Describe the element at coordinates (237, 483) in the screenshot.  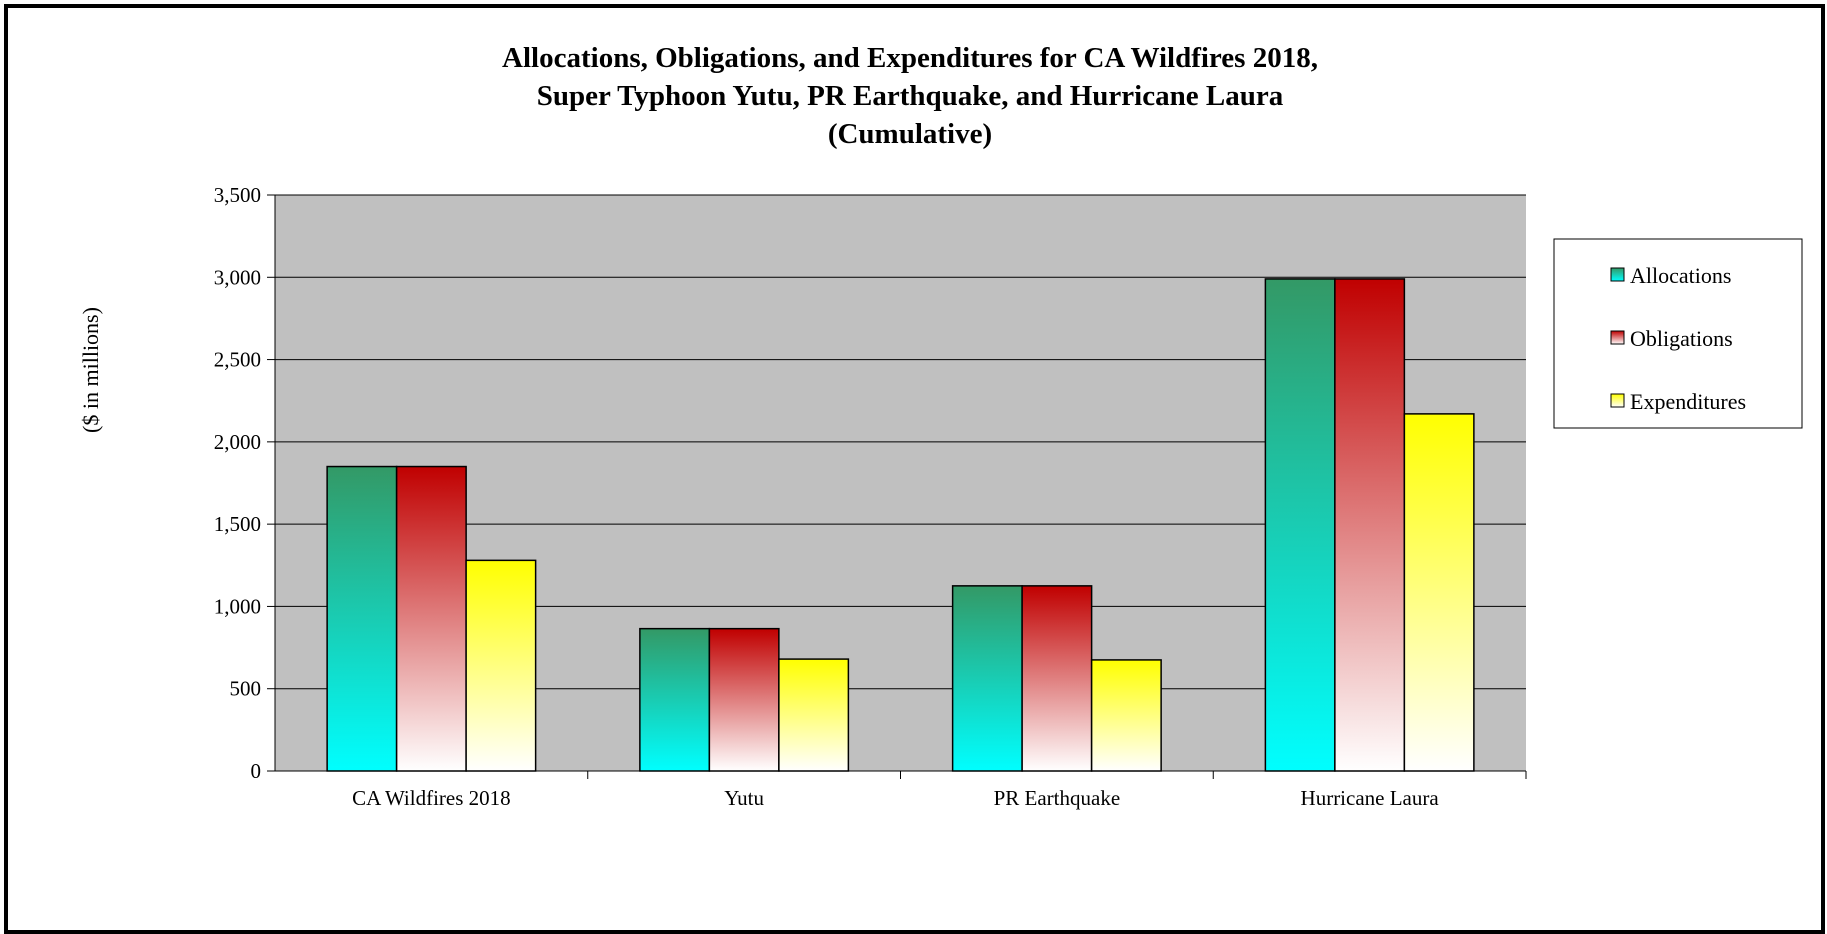
I see `y-tick-labels: 0 500 1,000 1,500 2,000 2,500 3,000 3,500` at that location.